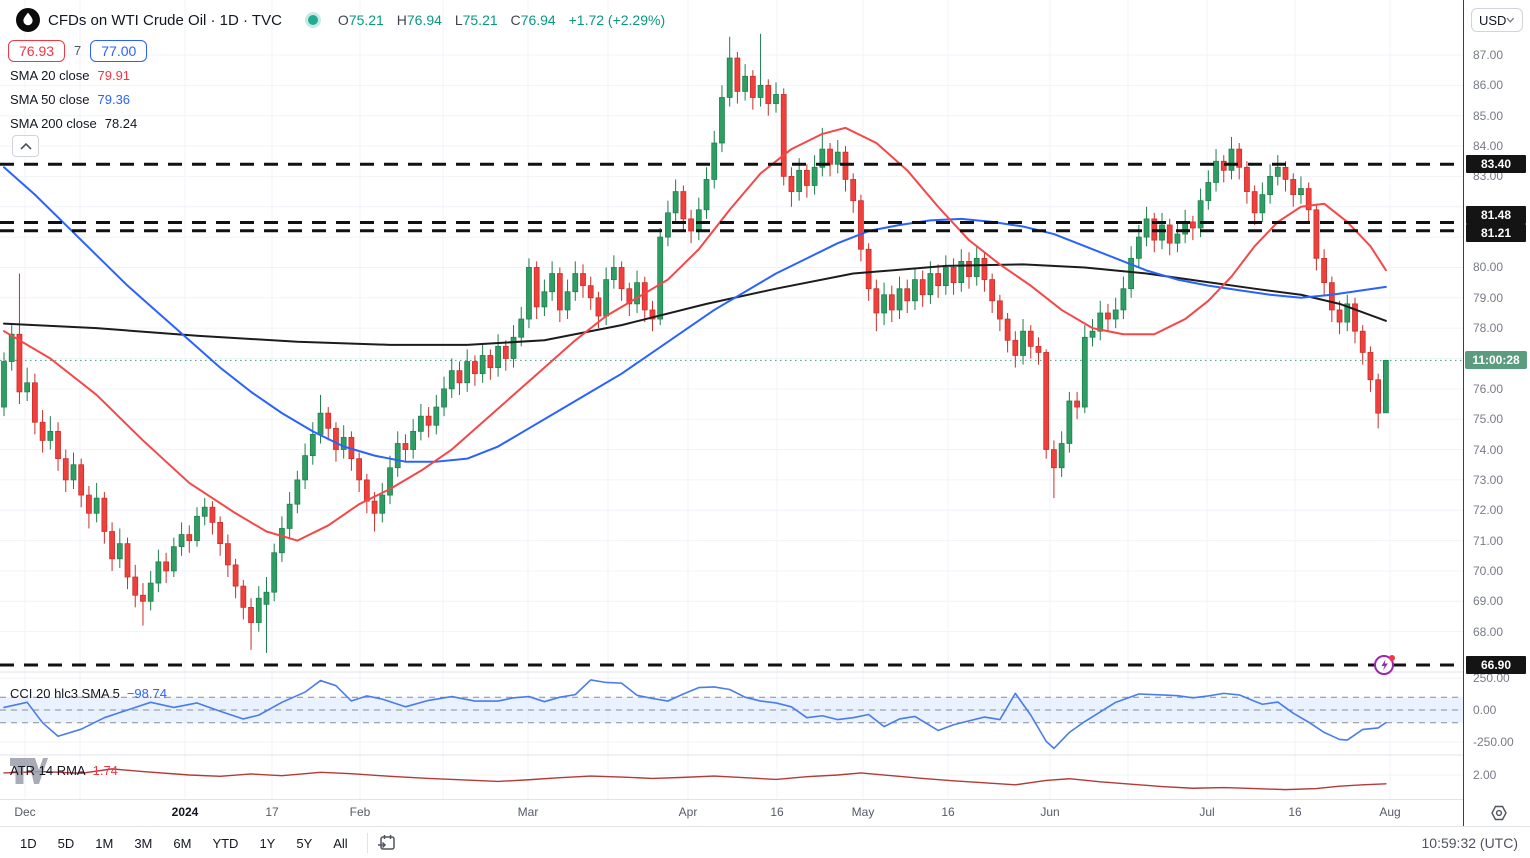 This screenshot has height=858, width=1530. Describe the element at coordinates (1485, 775) in the screenshot. I see `atr-axis-label: 2.00` at that location.